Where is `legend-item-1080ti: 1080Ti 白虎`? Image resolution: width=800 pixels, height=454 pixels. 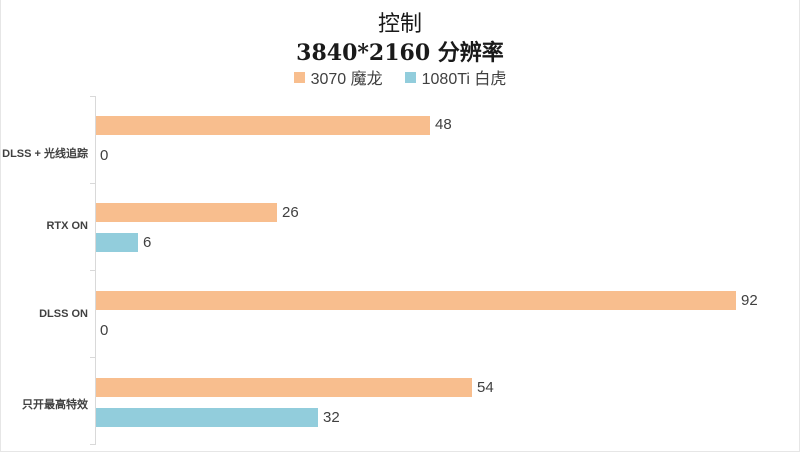 legend-item-1080ti: 1080Ti 白虎 is located at coordinates (455, 77).